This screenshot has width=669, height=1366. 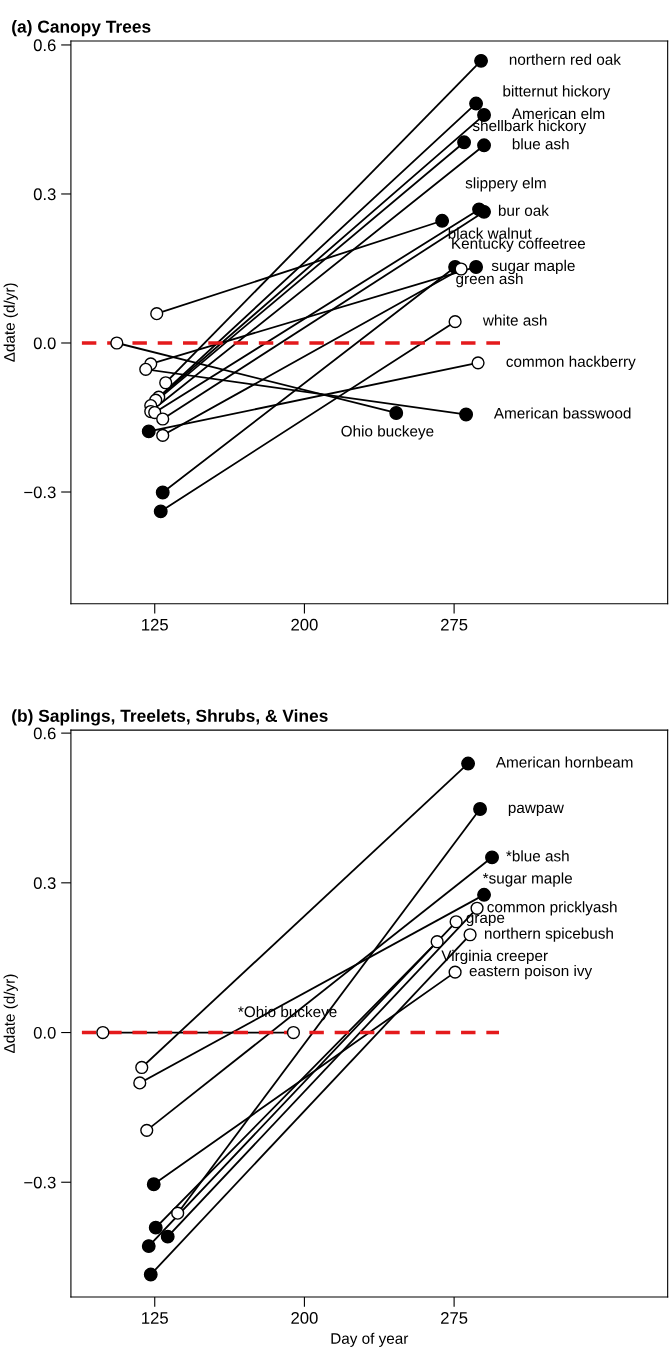 What do you see at coordinates (537, 856) in the screenshot?
I see `series-label: *blue ash` at bounding box center [537, 856].